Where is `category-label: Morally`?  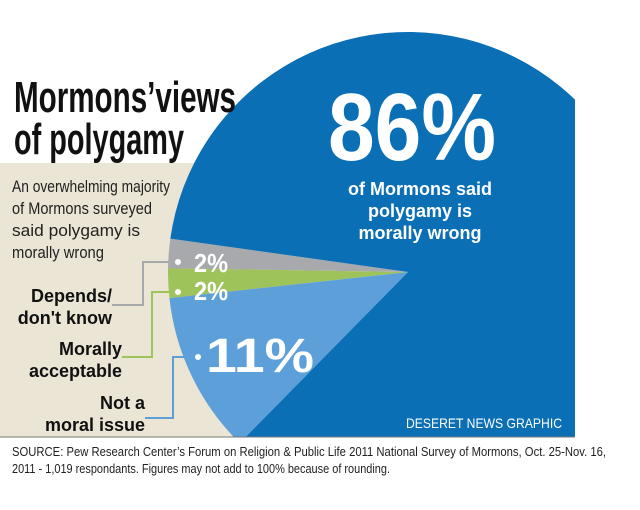
category-label: Morally is located at coordinates (90, 349).